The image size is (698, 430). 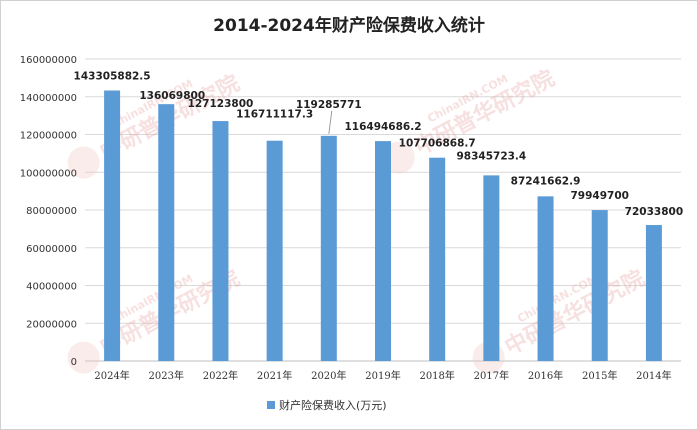 What do you see at coordinates (546, 181) in the screenshot?
I see `data-label: 87241662.9` at bounding box center [546, 181].